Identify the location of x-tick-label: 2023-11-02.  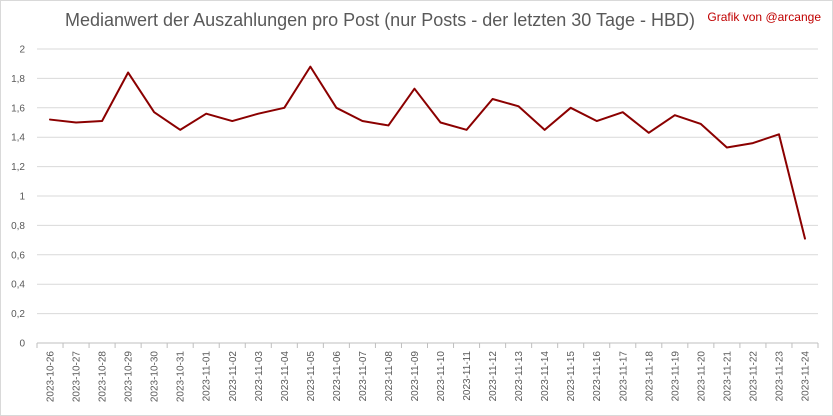
(233, 376).